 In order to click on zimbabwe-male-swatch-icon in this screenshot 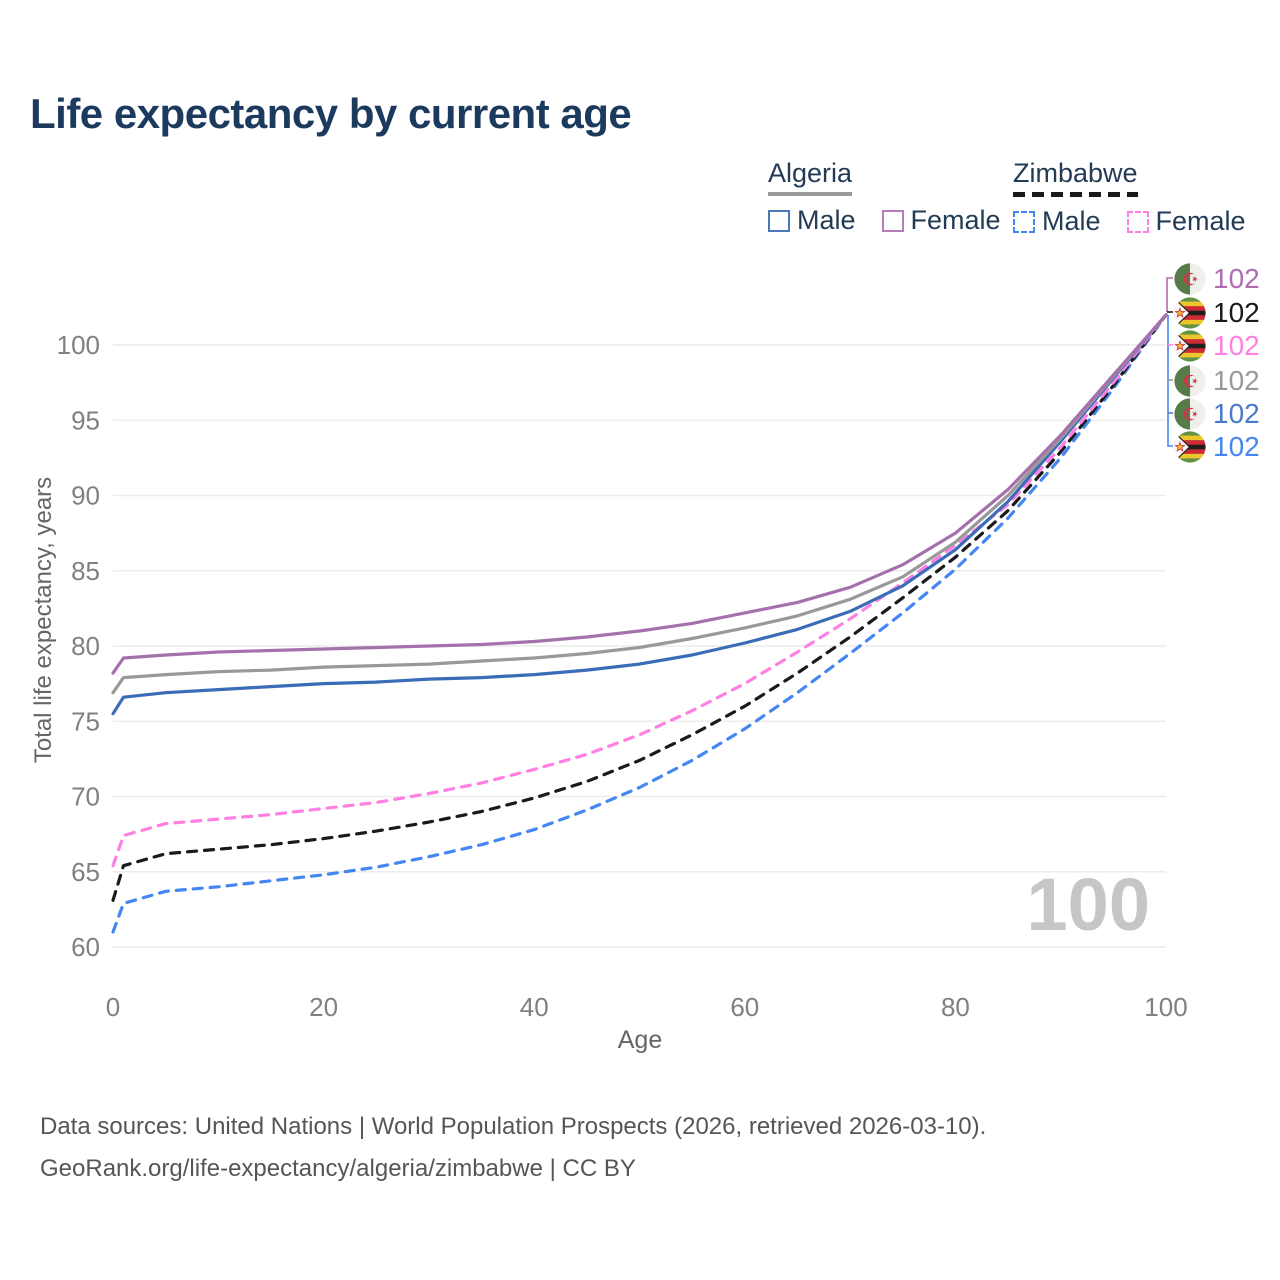, I will do `click(1024, 221)`.